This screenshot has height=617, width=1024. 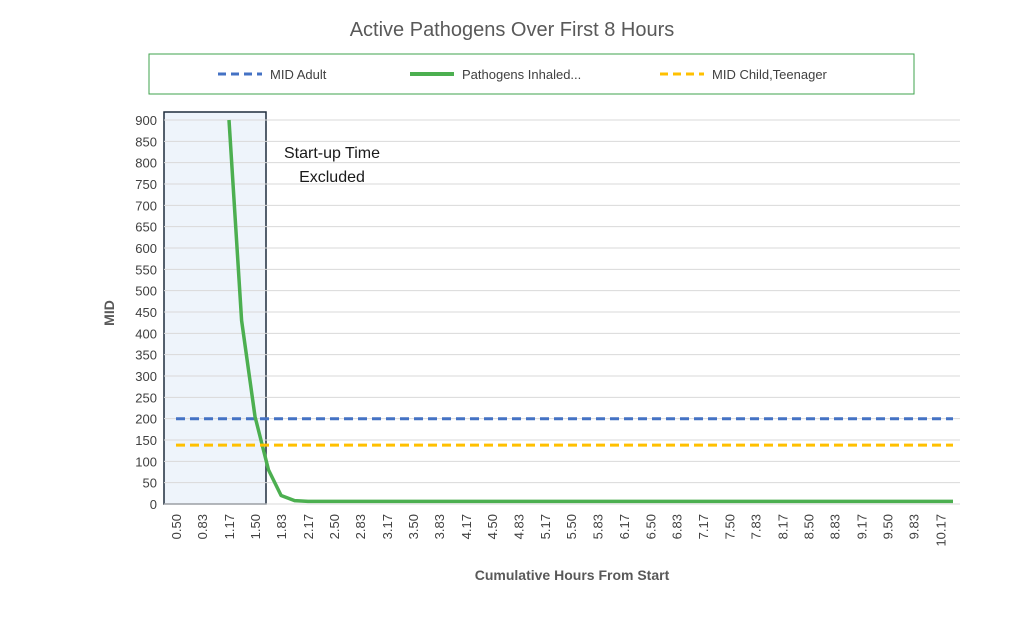 I want to click on y-tick-label: 550, so click(x=146, y=269).